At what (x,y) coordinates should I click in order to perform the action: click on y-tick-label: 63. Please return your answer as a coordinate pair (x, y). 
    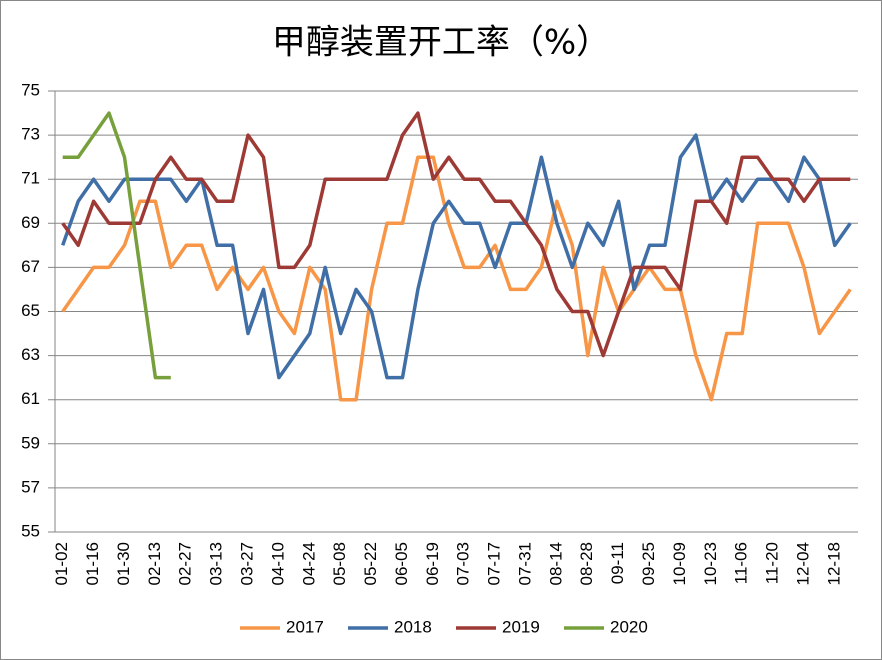
    Looking at the image, I should click on (30, 354).